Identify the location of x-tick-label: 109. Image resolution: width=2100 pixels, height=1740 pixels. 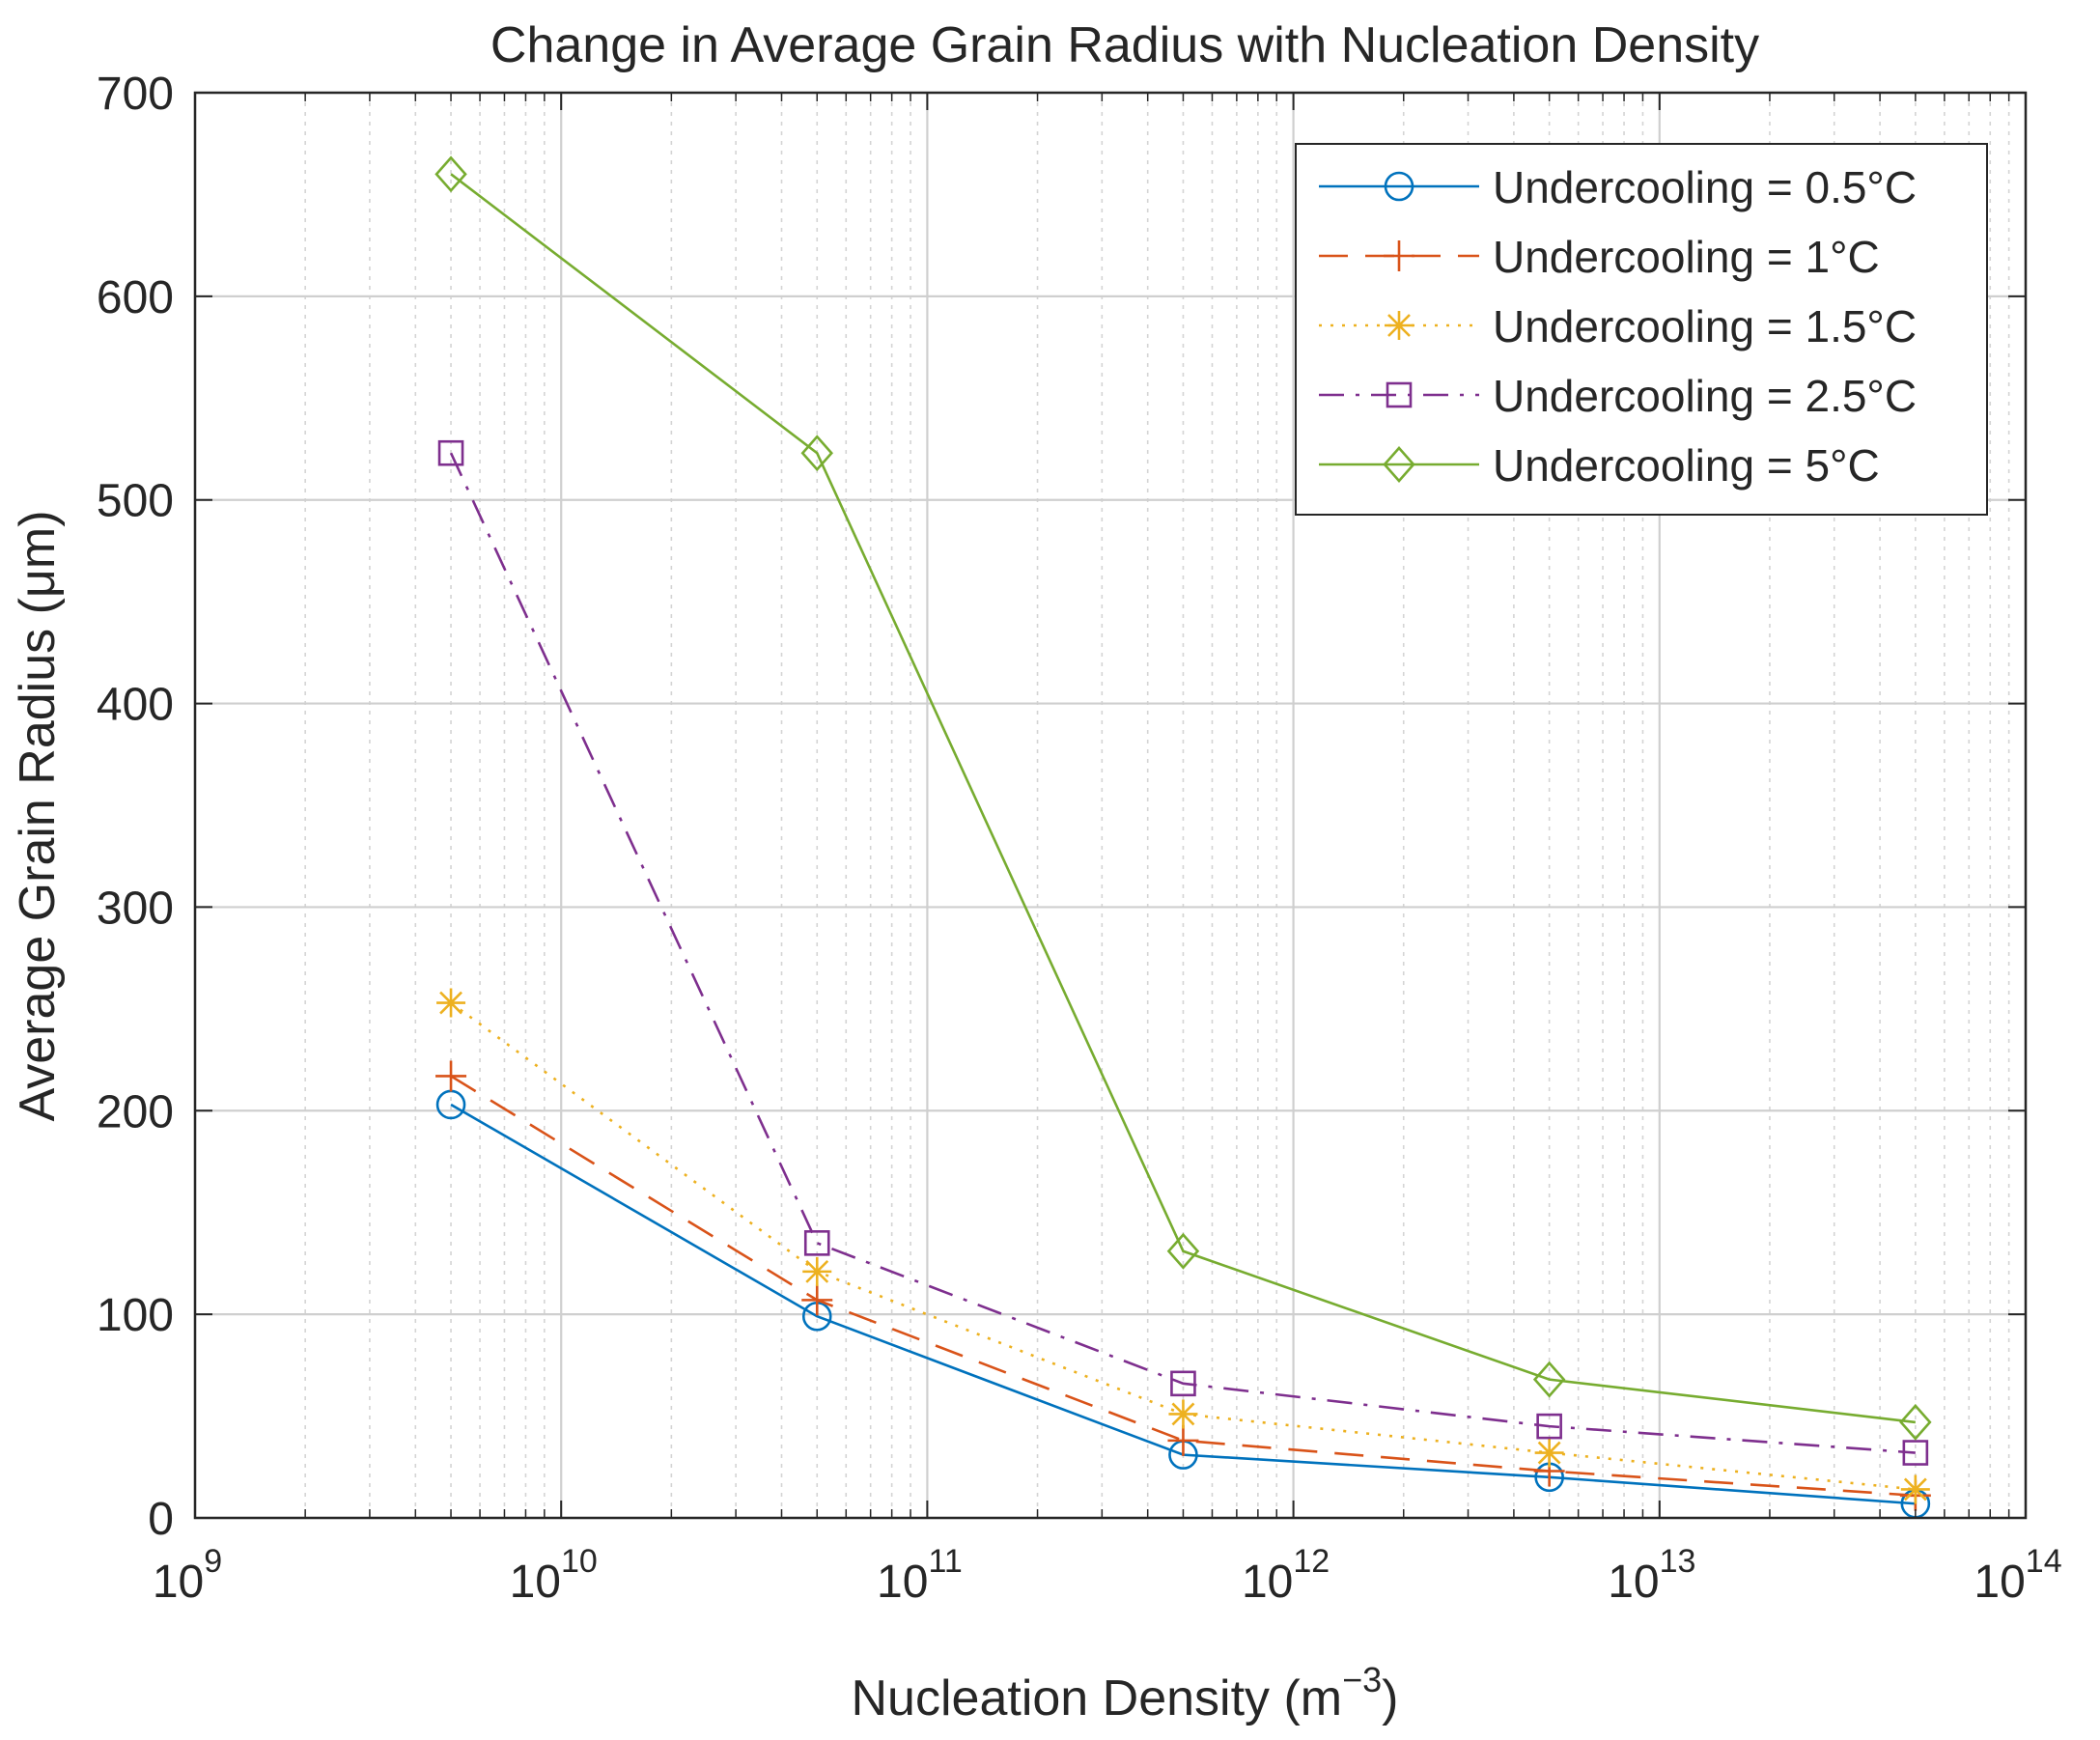
(188, 1576).